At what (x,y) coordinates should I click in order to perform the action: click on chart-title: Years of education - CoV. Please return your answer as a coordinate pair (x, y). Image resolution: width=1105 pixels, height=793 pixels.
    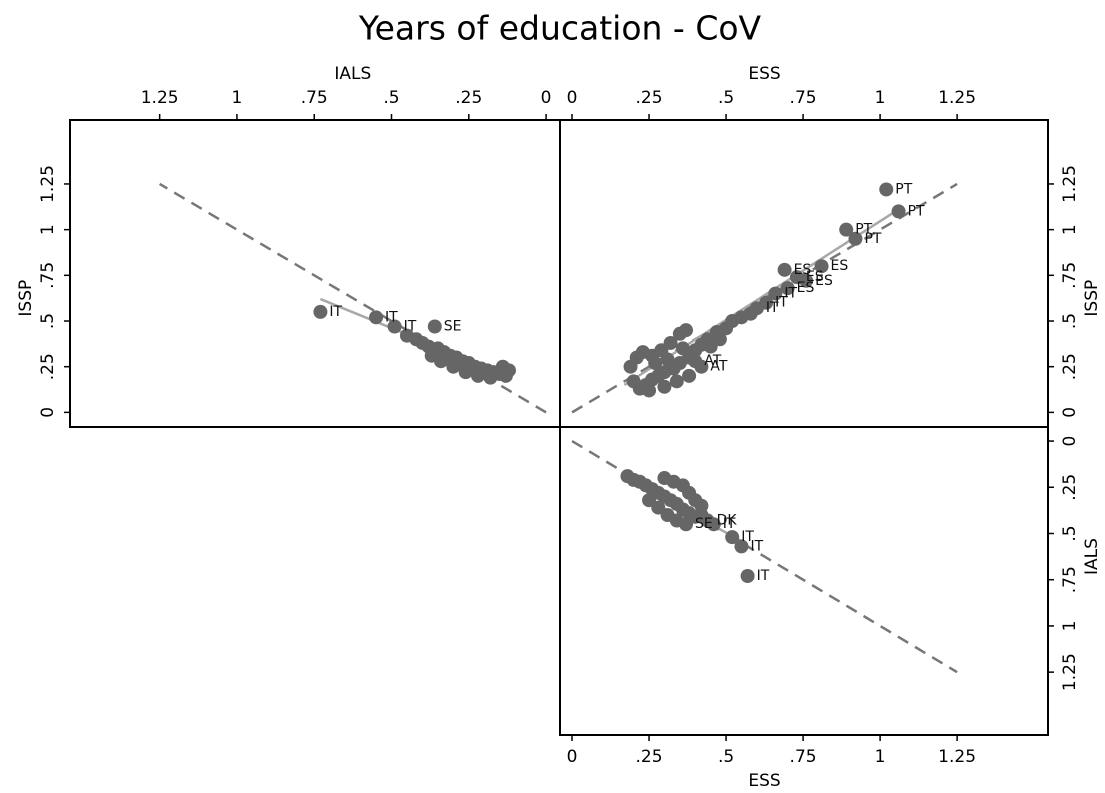
    Looking at the image, I should click on (560, 28).